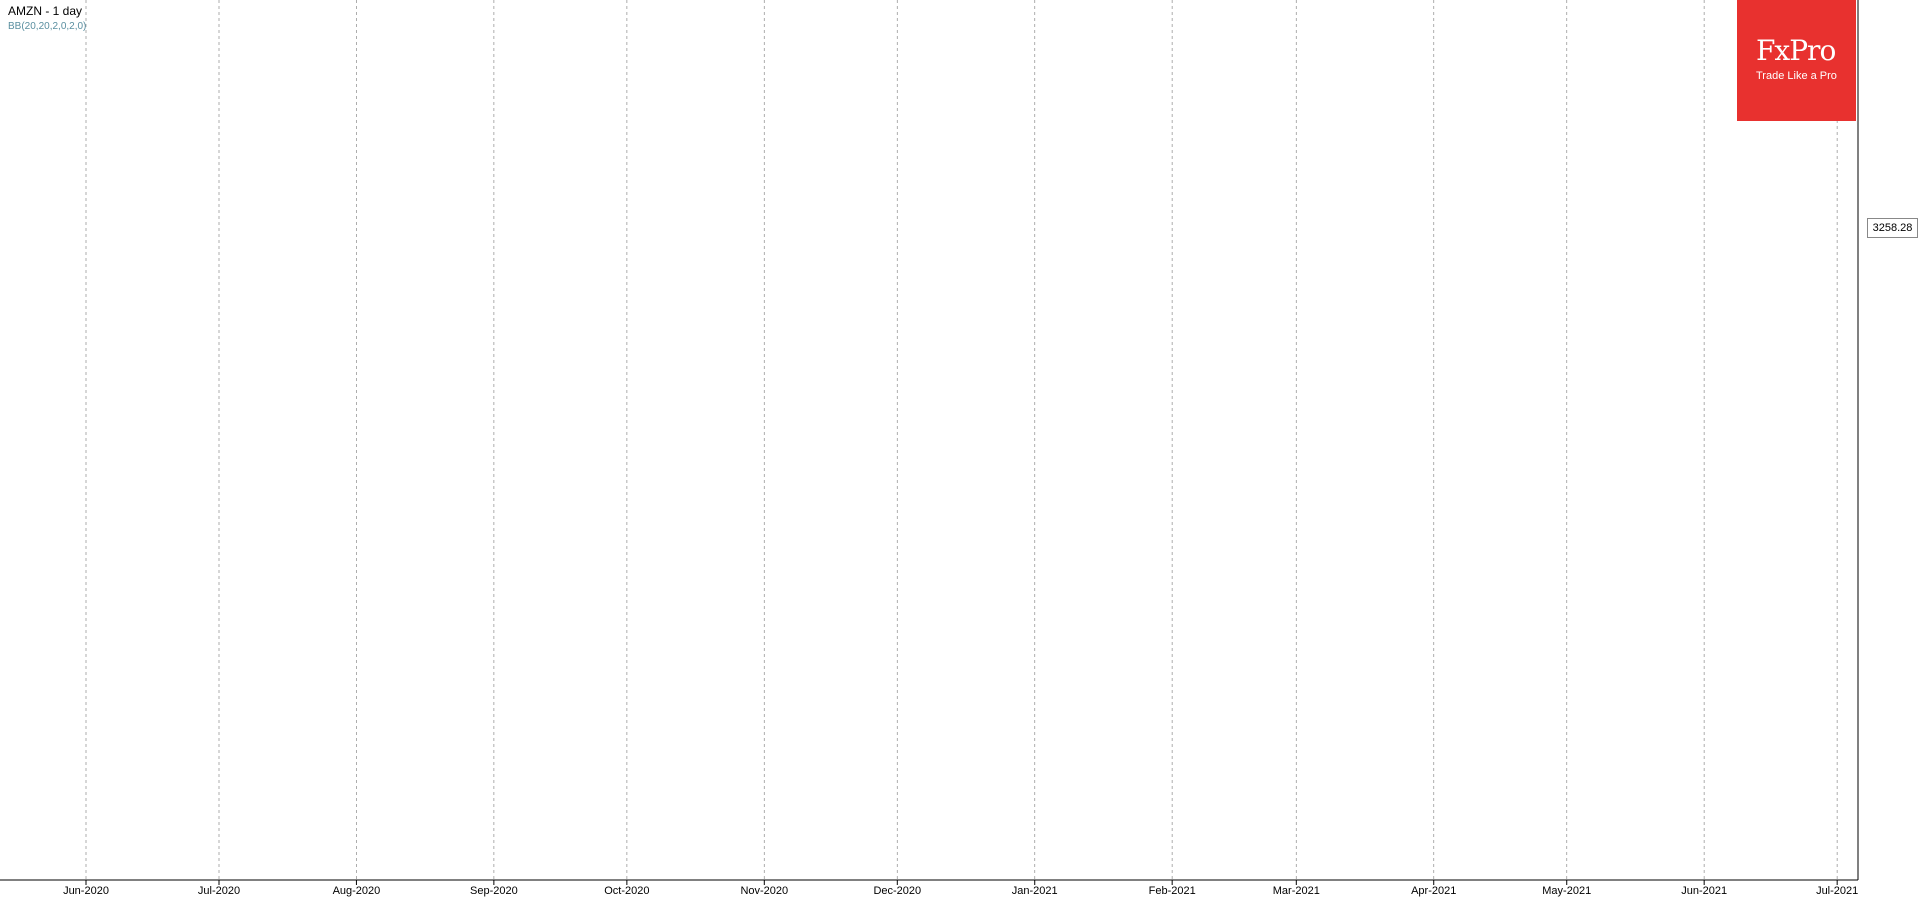 Image resolution: width=1918 pixels, height=898 pixels. Describe the element at coordinates (1704, 891) in the screenshot. I see `x-tick-label: Jun-2021` at that location.